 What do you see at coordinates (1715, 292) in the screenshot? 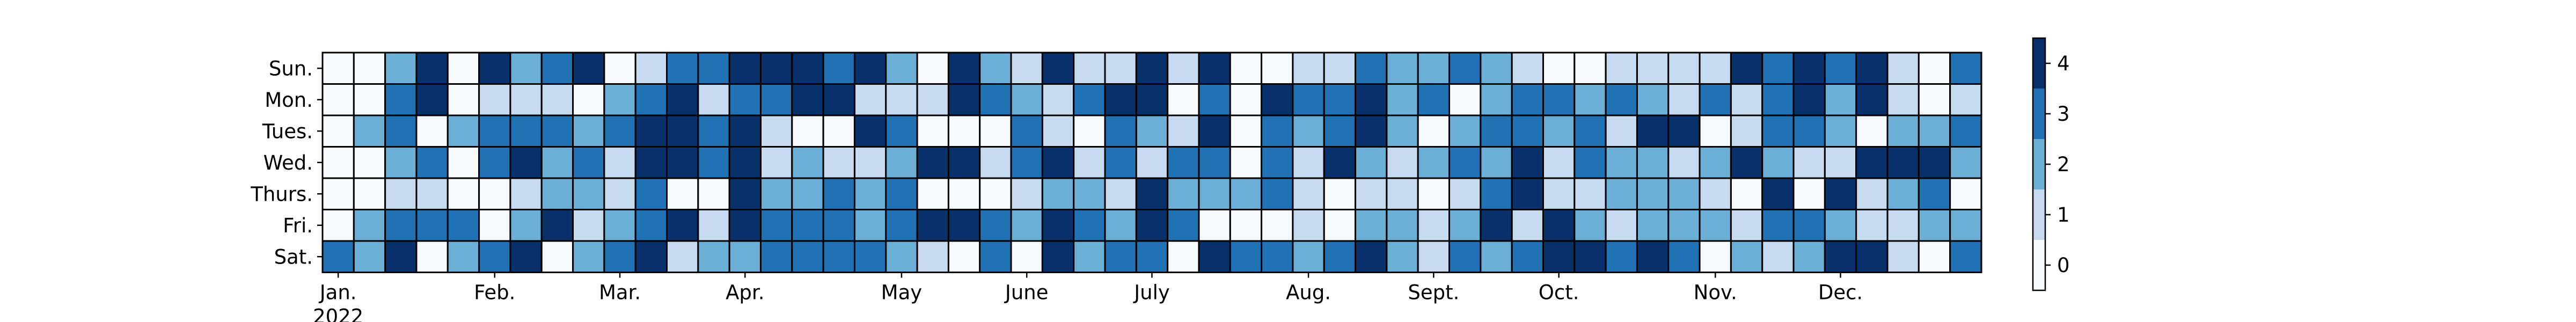
I see `month-label: Nov.` at bounding box center [1715, 292].